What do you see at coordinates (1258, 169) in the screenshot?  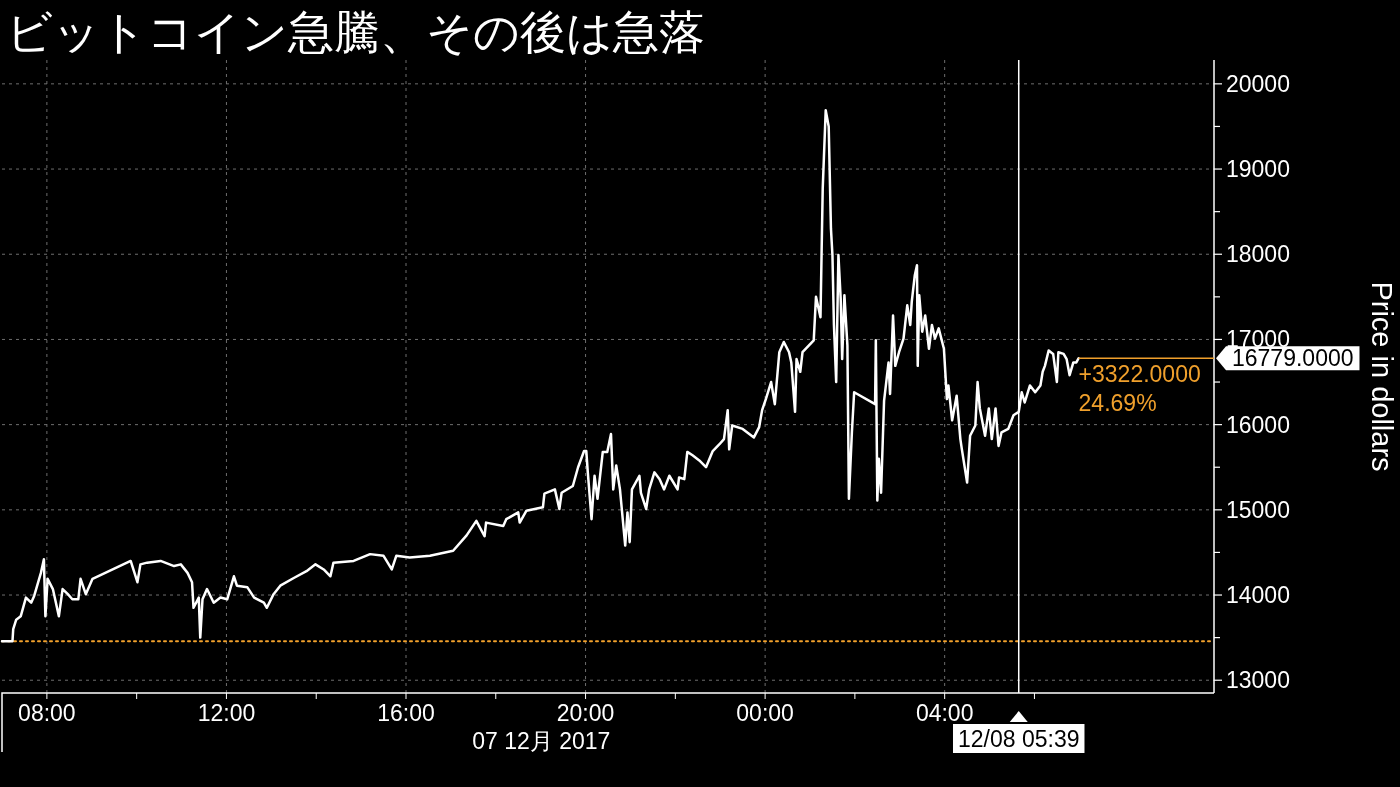 I see `y-tick-label: 19000` at bounding box center [1258, 169].